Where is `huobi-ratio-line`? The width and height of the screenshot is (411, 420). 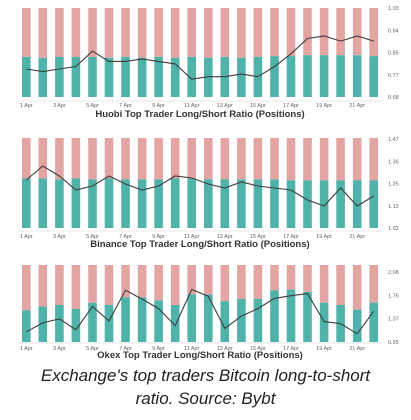 huobi-ratio-line is located at coordinates (200, 57).